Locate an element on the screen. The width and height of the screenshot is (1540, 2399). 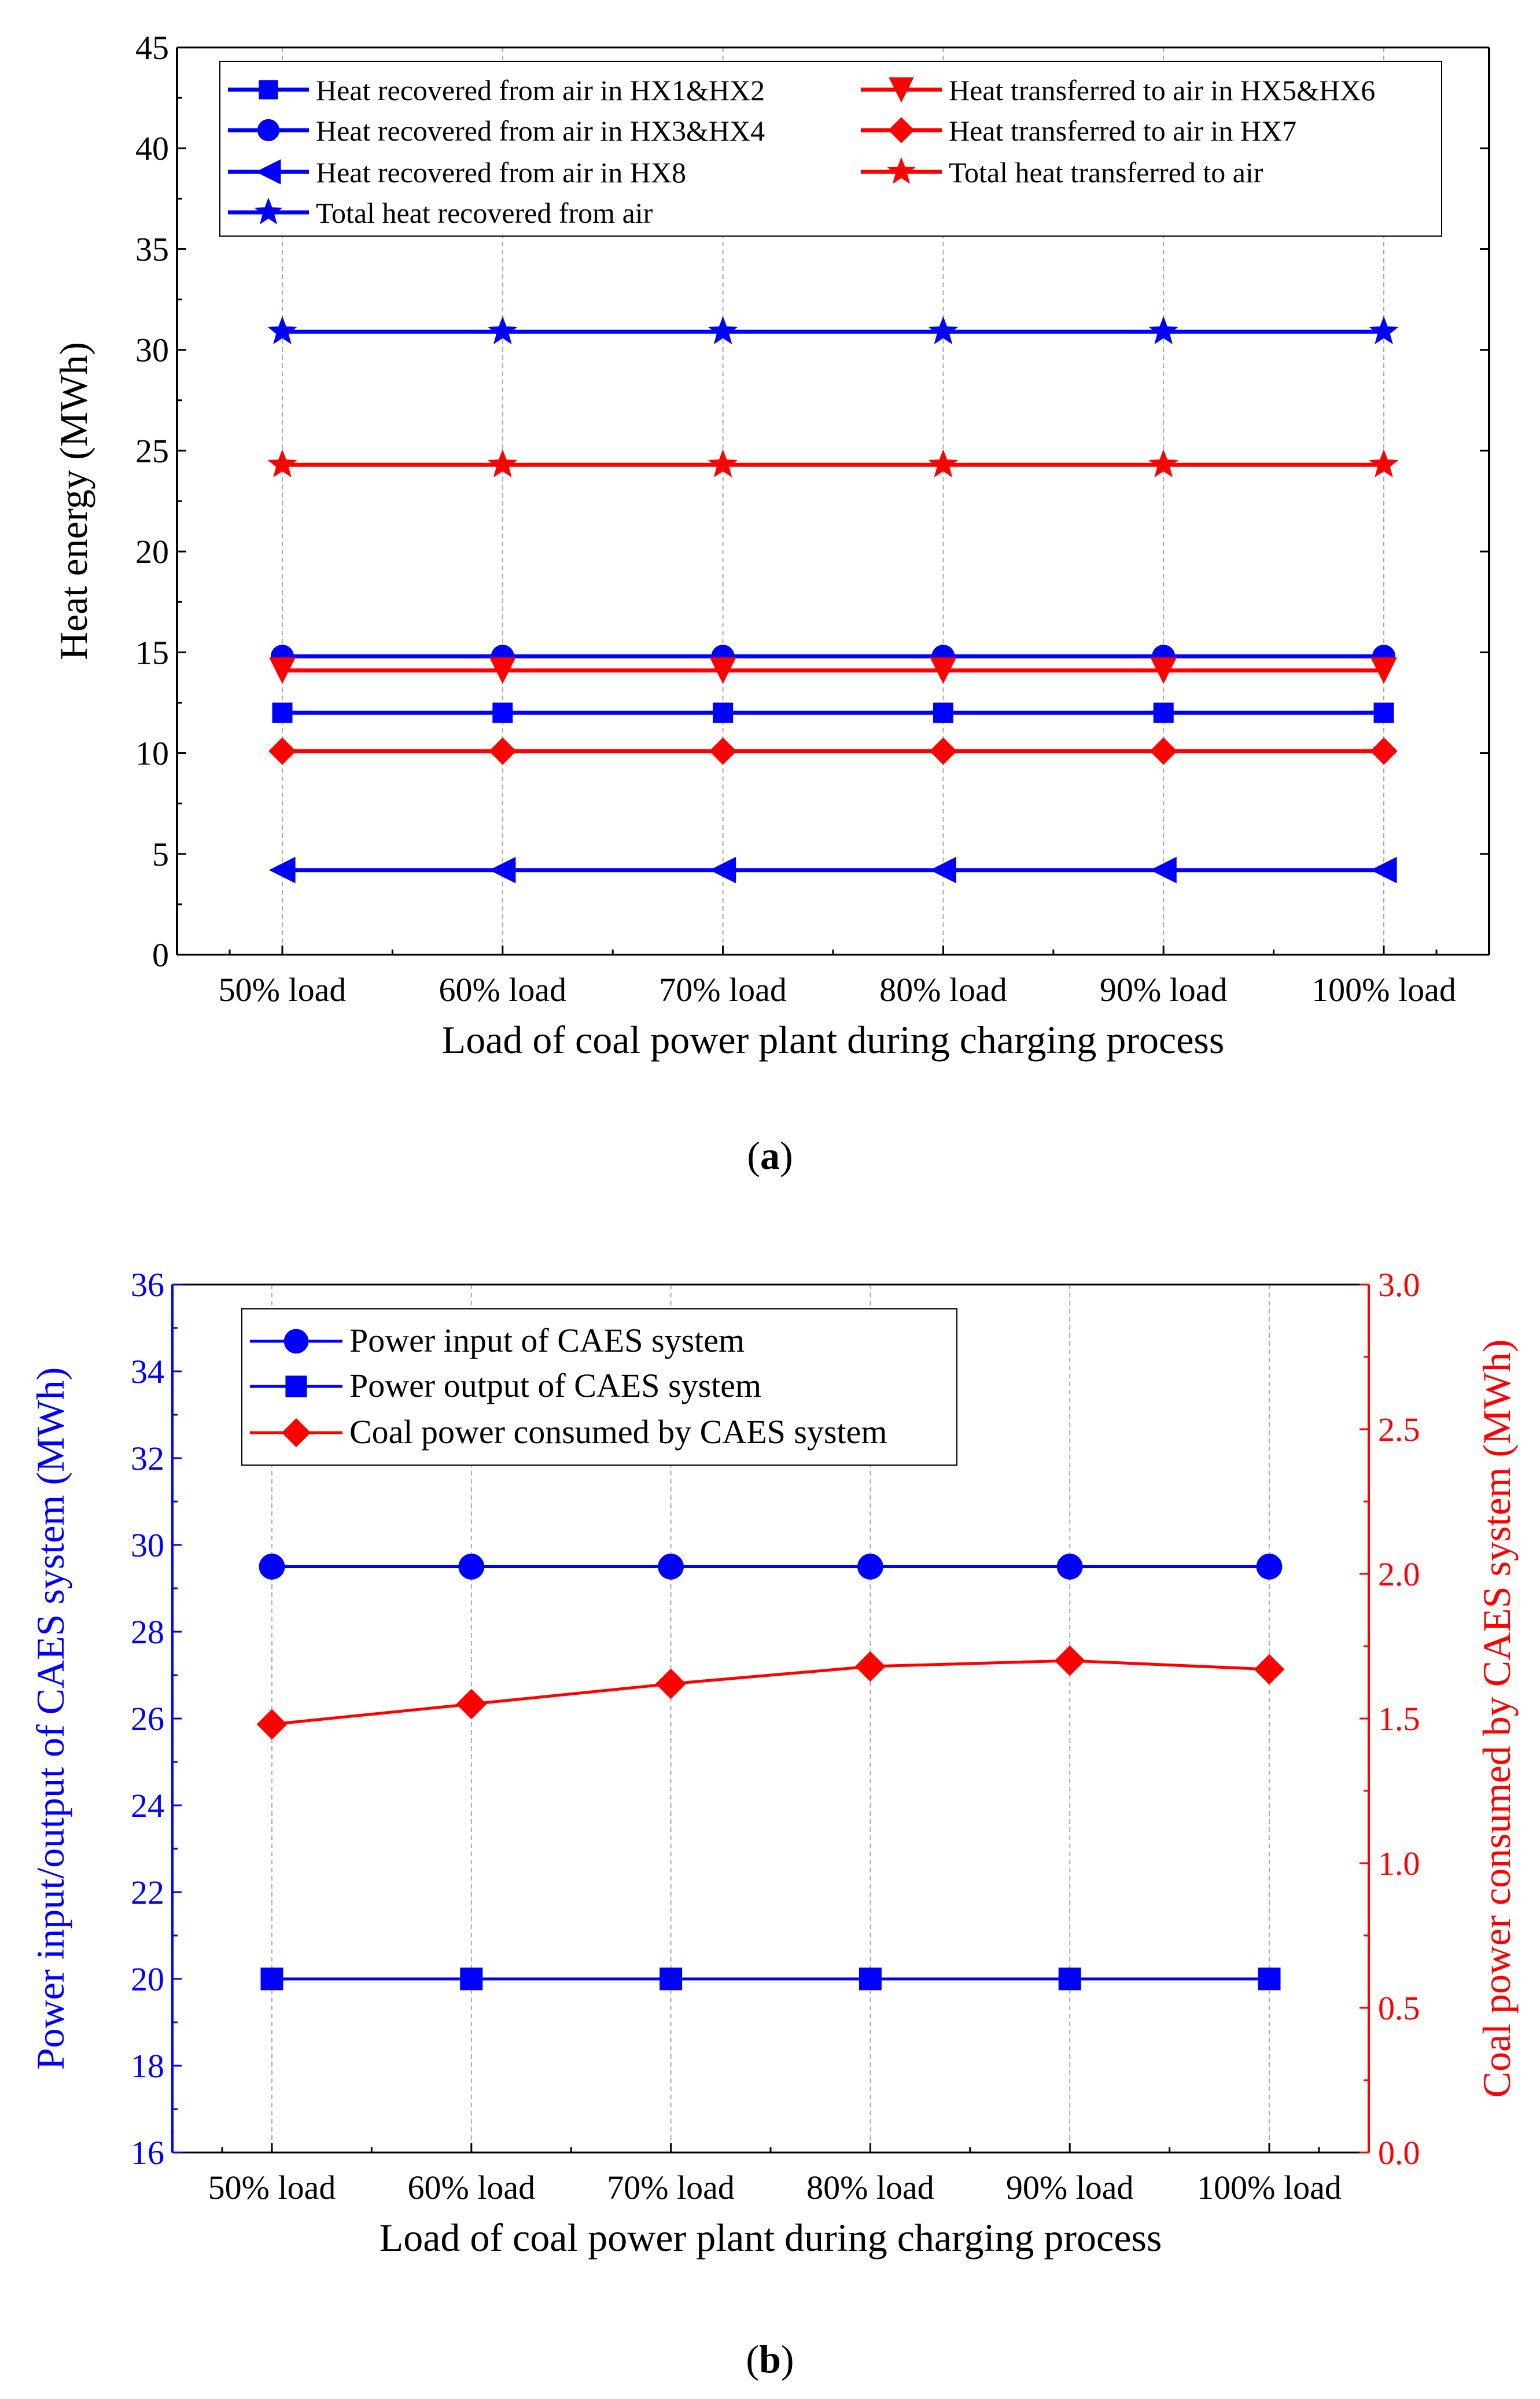
x-tick-label: 70% load is located at coordinates (723, 990).